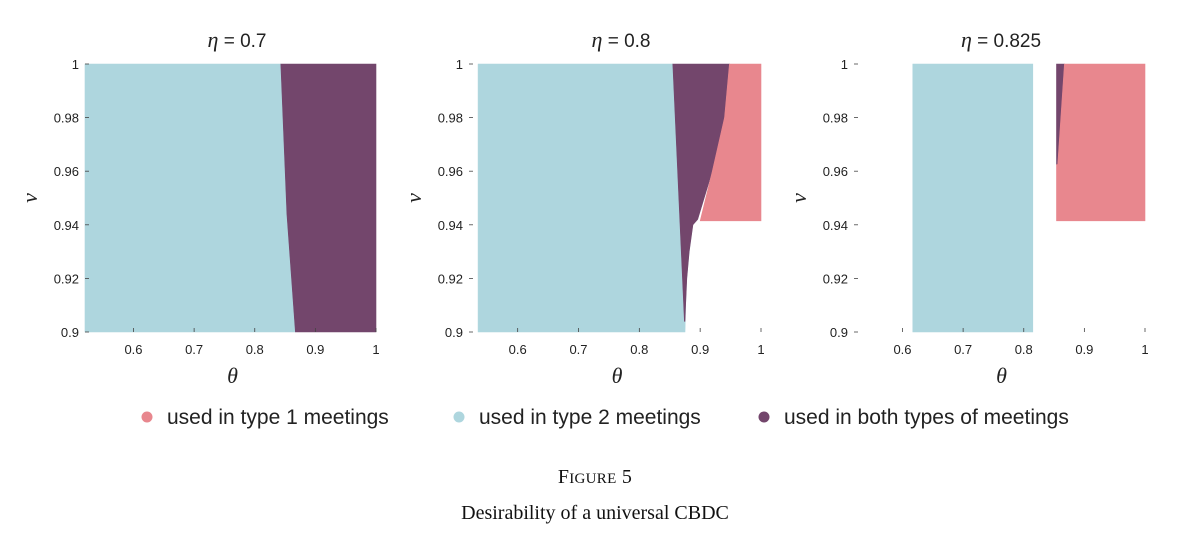  I want to click on panel-title-value: = 0.825, so click(1006, 41).